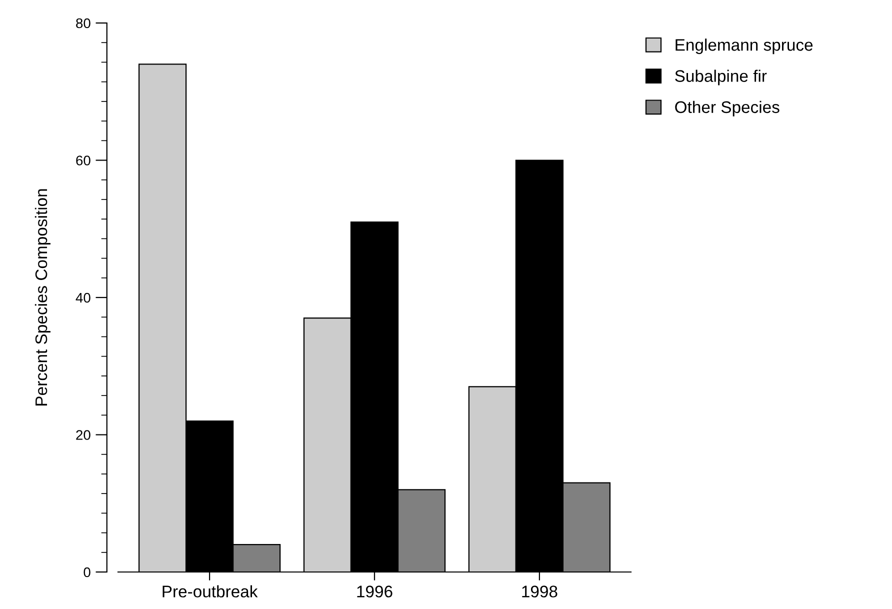  I want to click on x-tick-label: 1996, so click(374, 592).